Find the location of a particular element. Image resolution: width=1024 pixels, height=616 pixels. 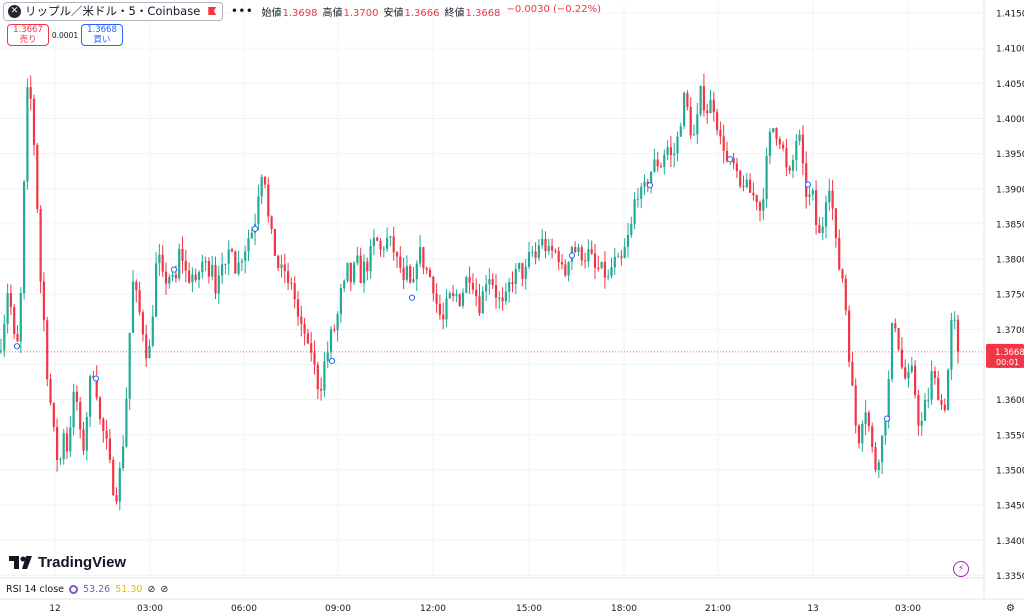

more-icon: ••• is located at coordinates (242, 11).